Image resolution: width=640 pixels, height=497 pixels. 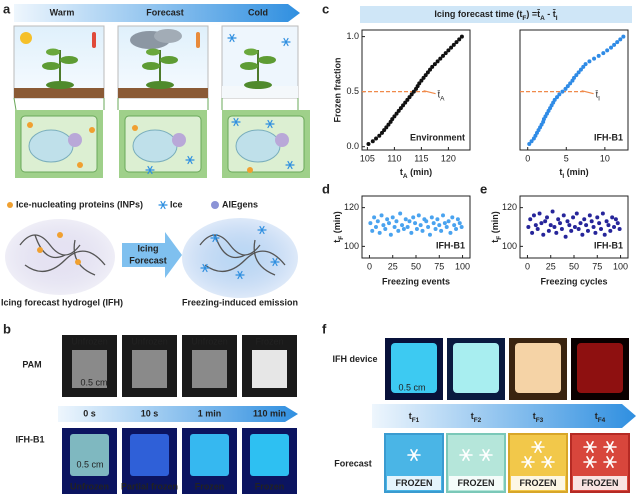 I want to click on chart-title-part: ) =t̄, so click(x=533, y=14).